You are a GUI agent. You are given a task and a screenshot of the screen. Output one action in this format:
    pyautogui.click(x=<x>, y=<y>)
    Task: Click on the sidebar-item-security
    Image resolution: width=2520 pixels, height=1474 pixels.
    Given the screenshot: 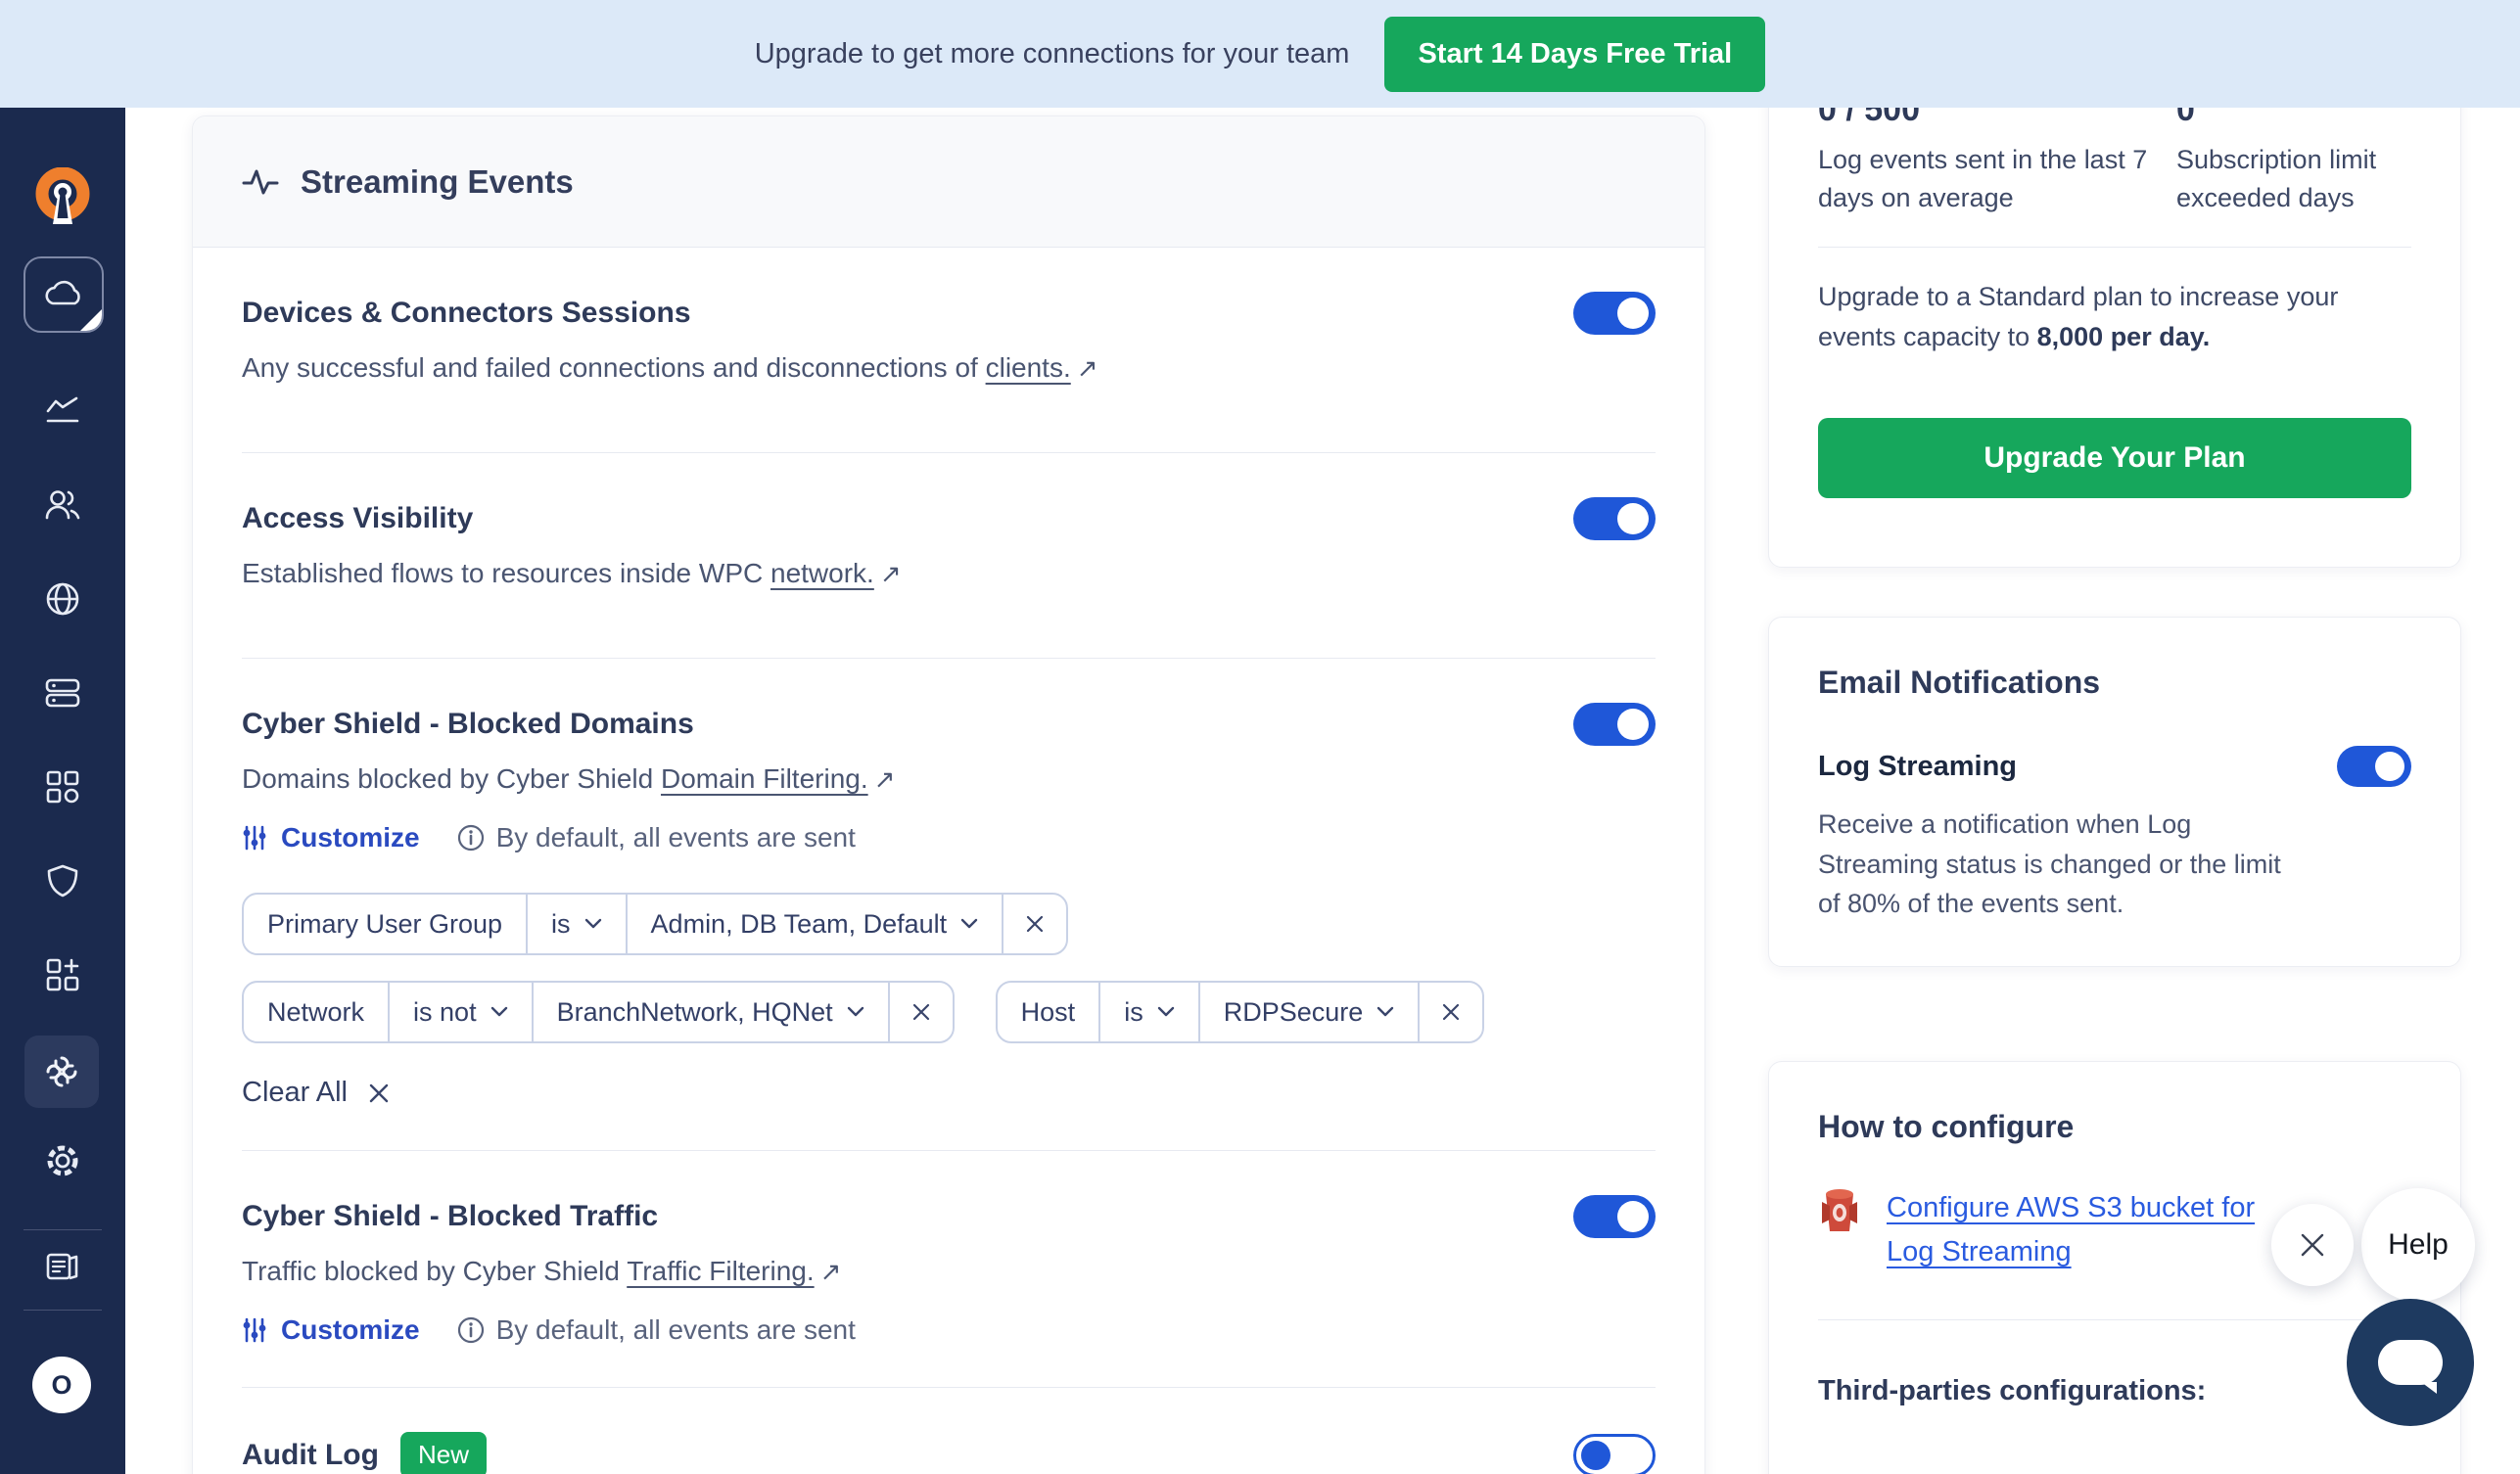 What is the action you would take?
    pyautogui.click(x=62, y=880)
    